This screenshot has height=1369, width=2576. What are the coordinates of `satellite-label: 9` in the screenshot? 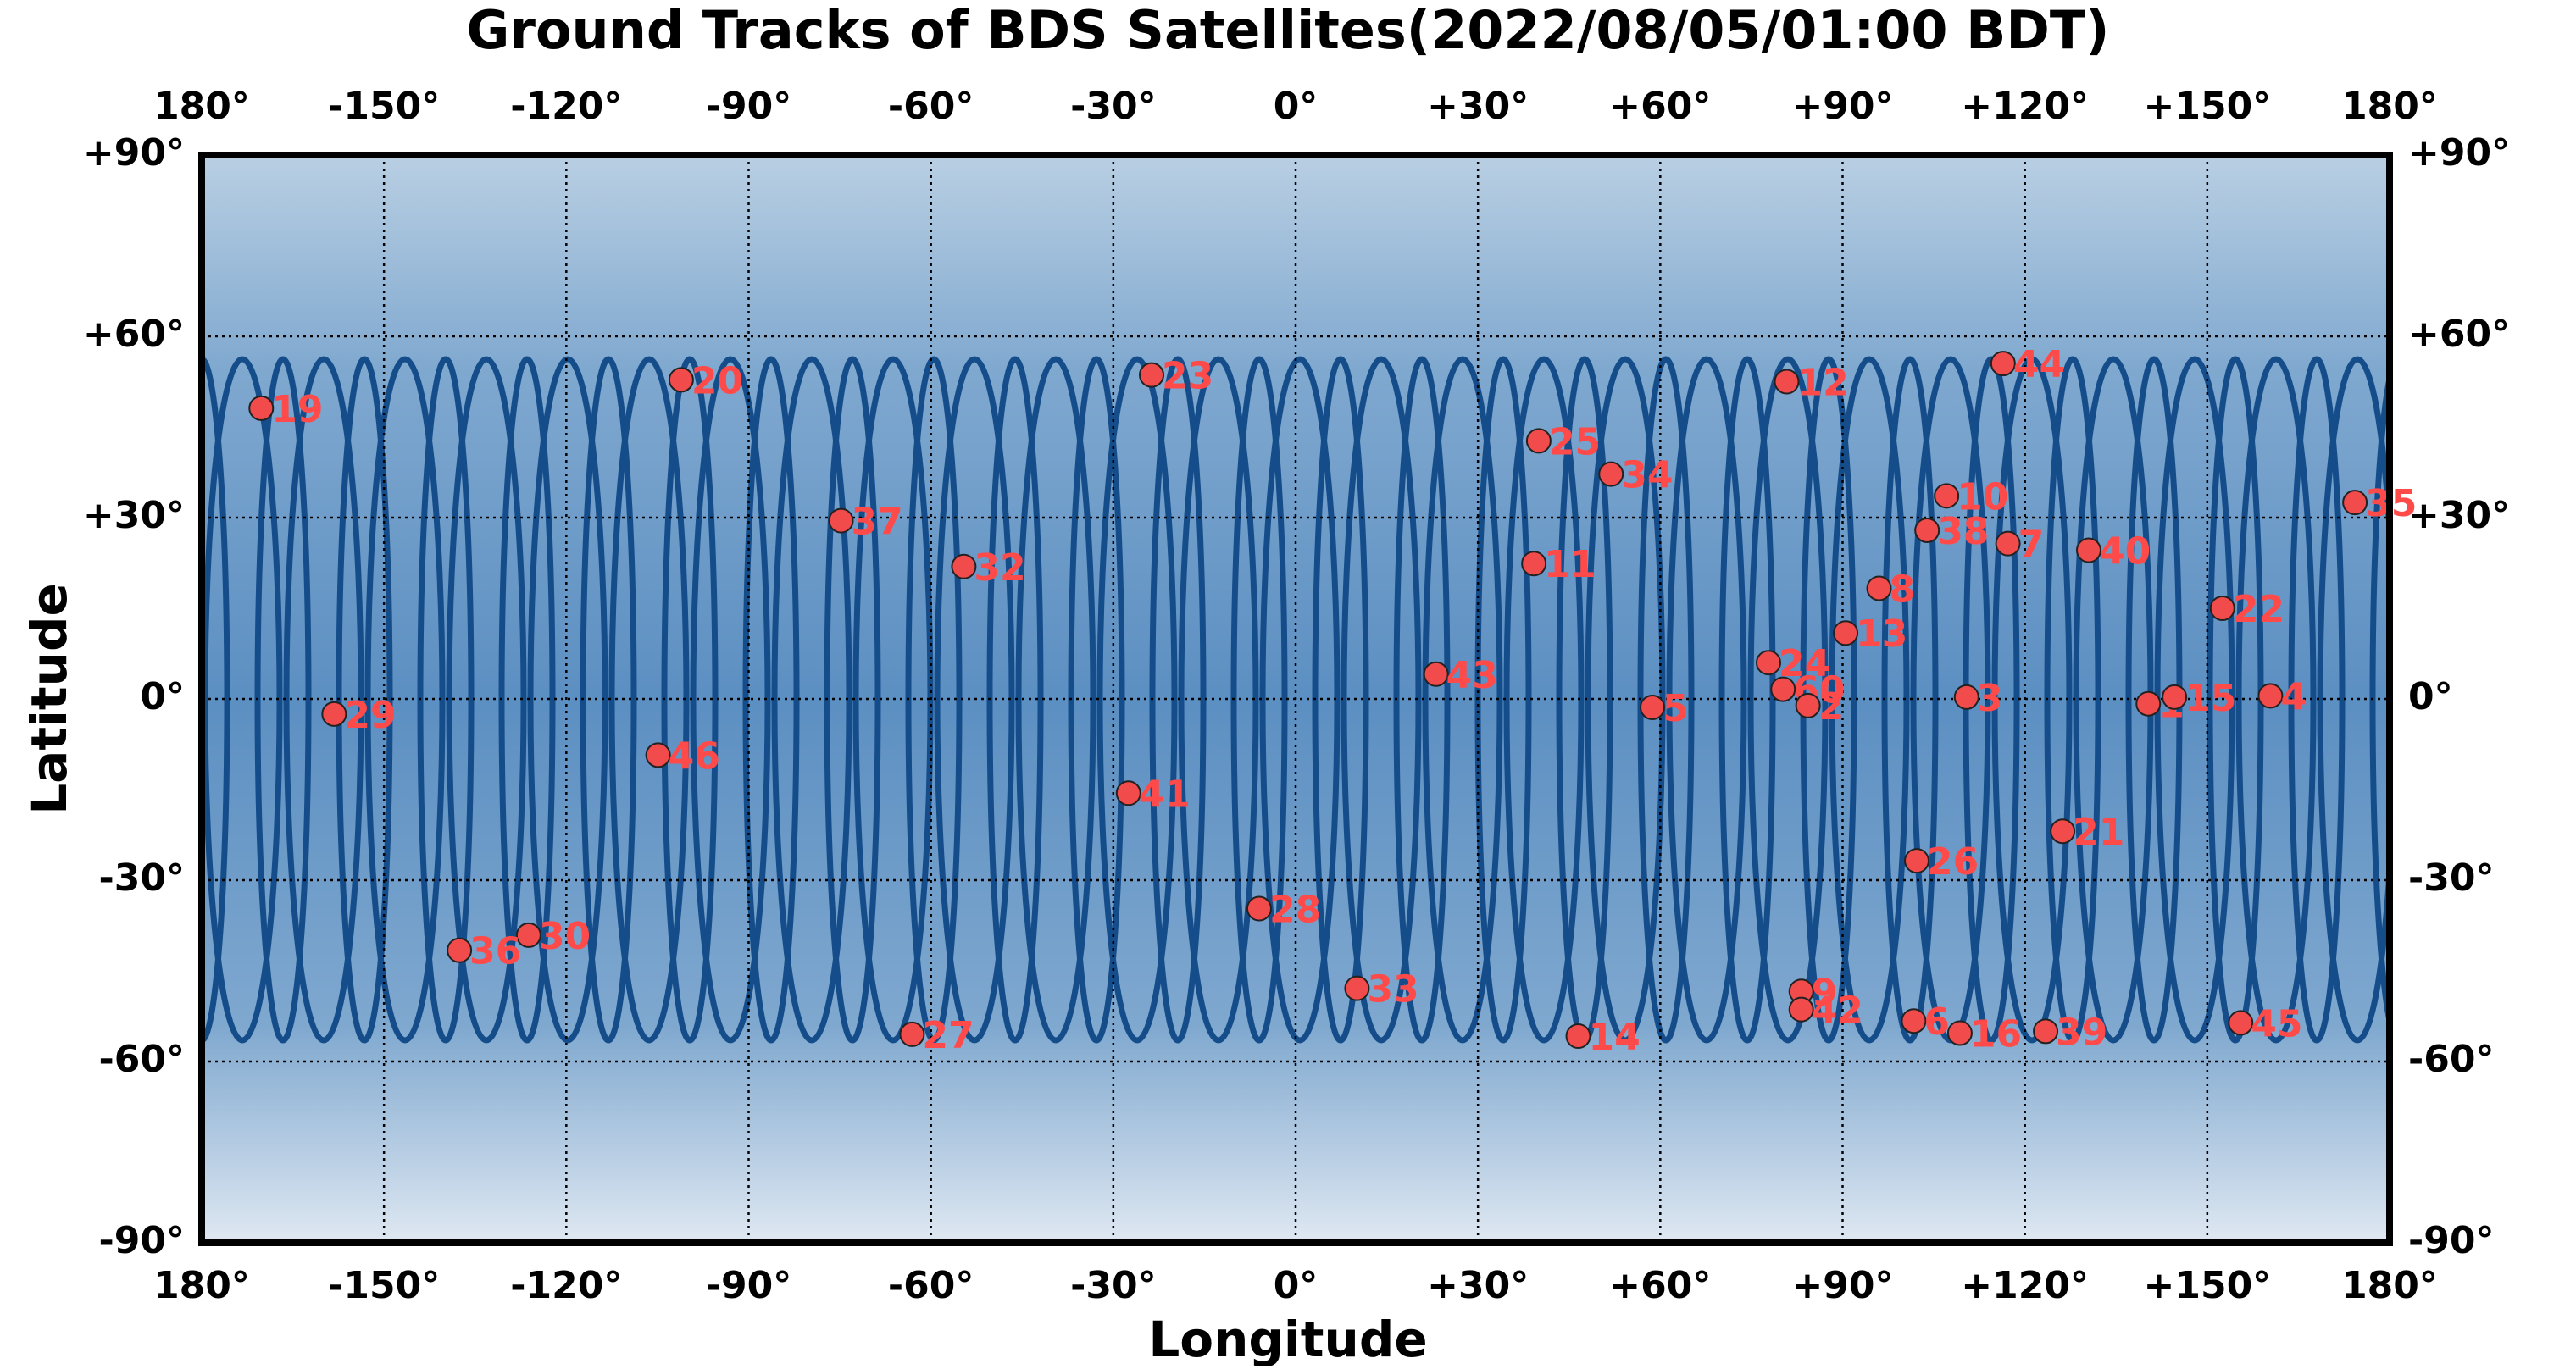 It's located at (1825, 992).